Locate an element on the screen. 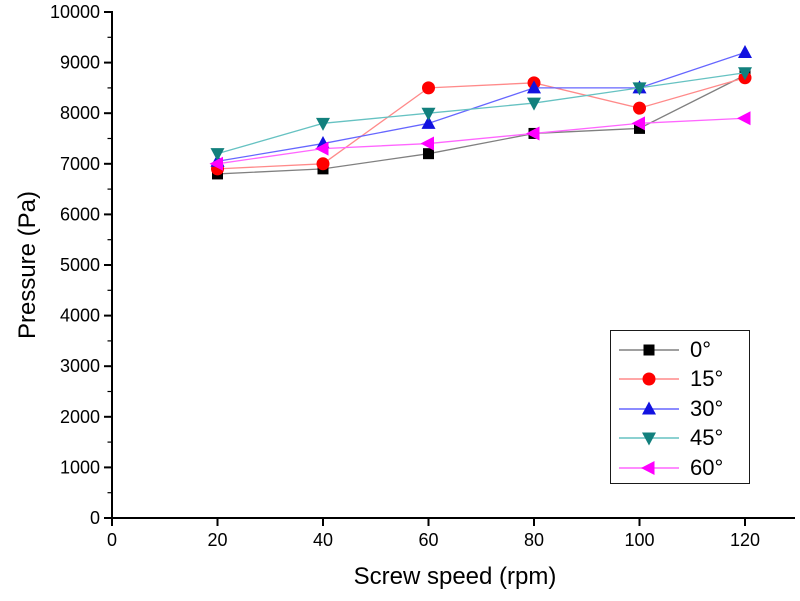 The image size is (800, 601). y-axis-title: Pressure (Pa) is located at coordinates (27, 265).